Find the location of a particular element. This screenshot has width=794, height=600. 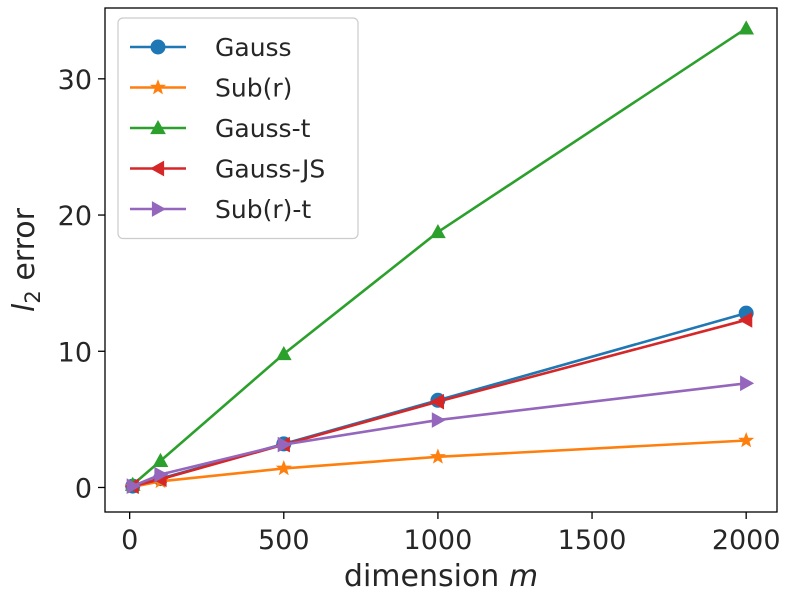

x-axis-label: dimension m is located at coordinates (441, 576).